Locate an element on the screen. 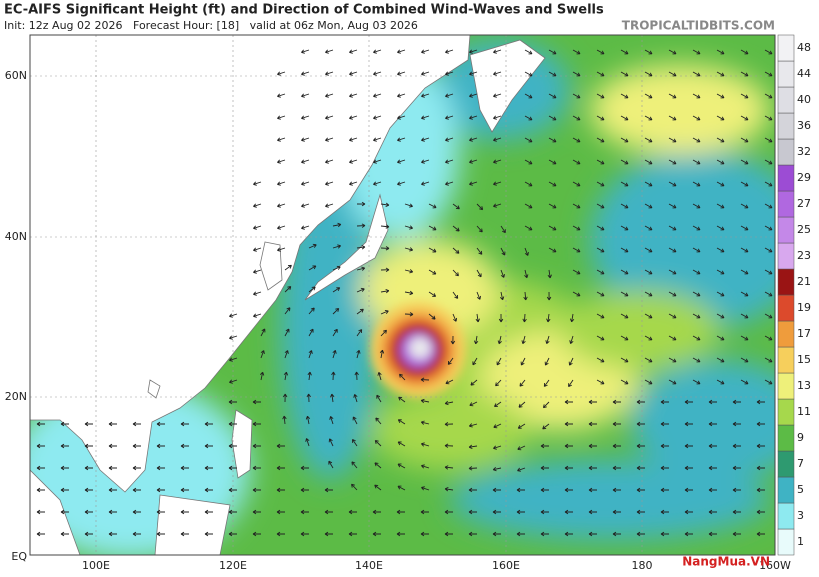 This screenshot has height=577, width=819. colorbar-label: 23 is located at coordinates (804, 255).